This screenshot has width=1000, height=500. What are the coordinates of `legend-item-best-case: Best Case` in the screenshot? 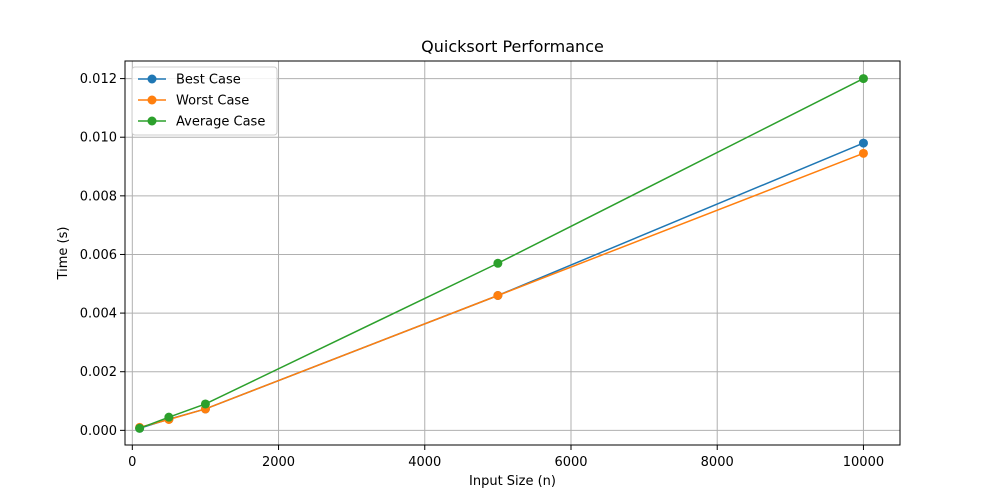 It's located at (189, 80).